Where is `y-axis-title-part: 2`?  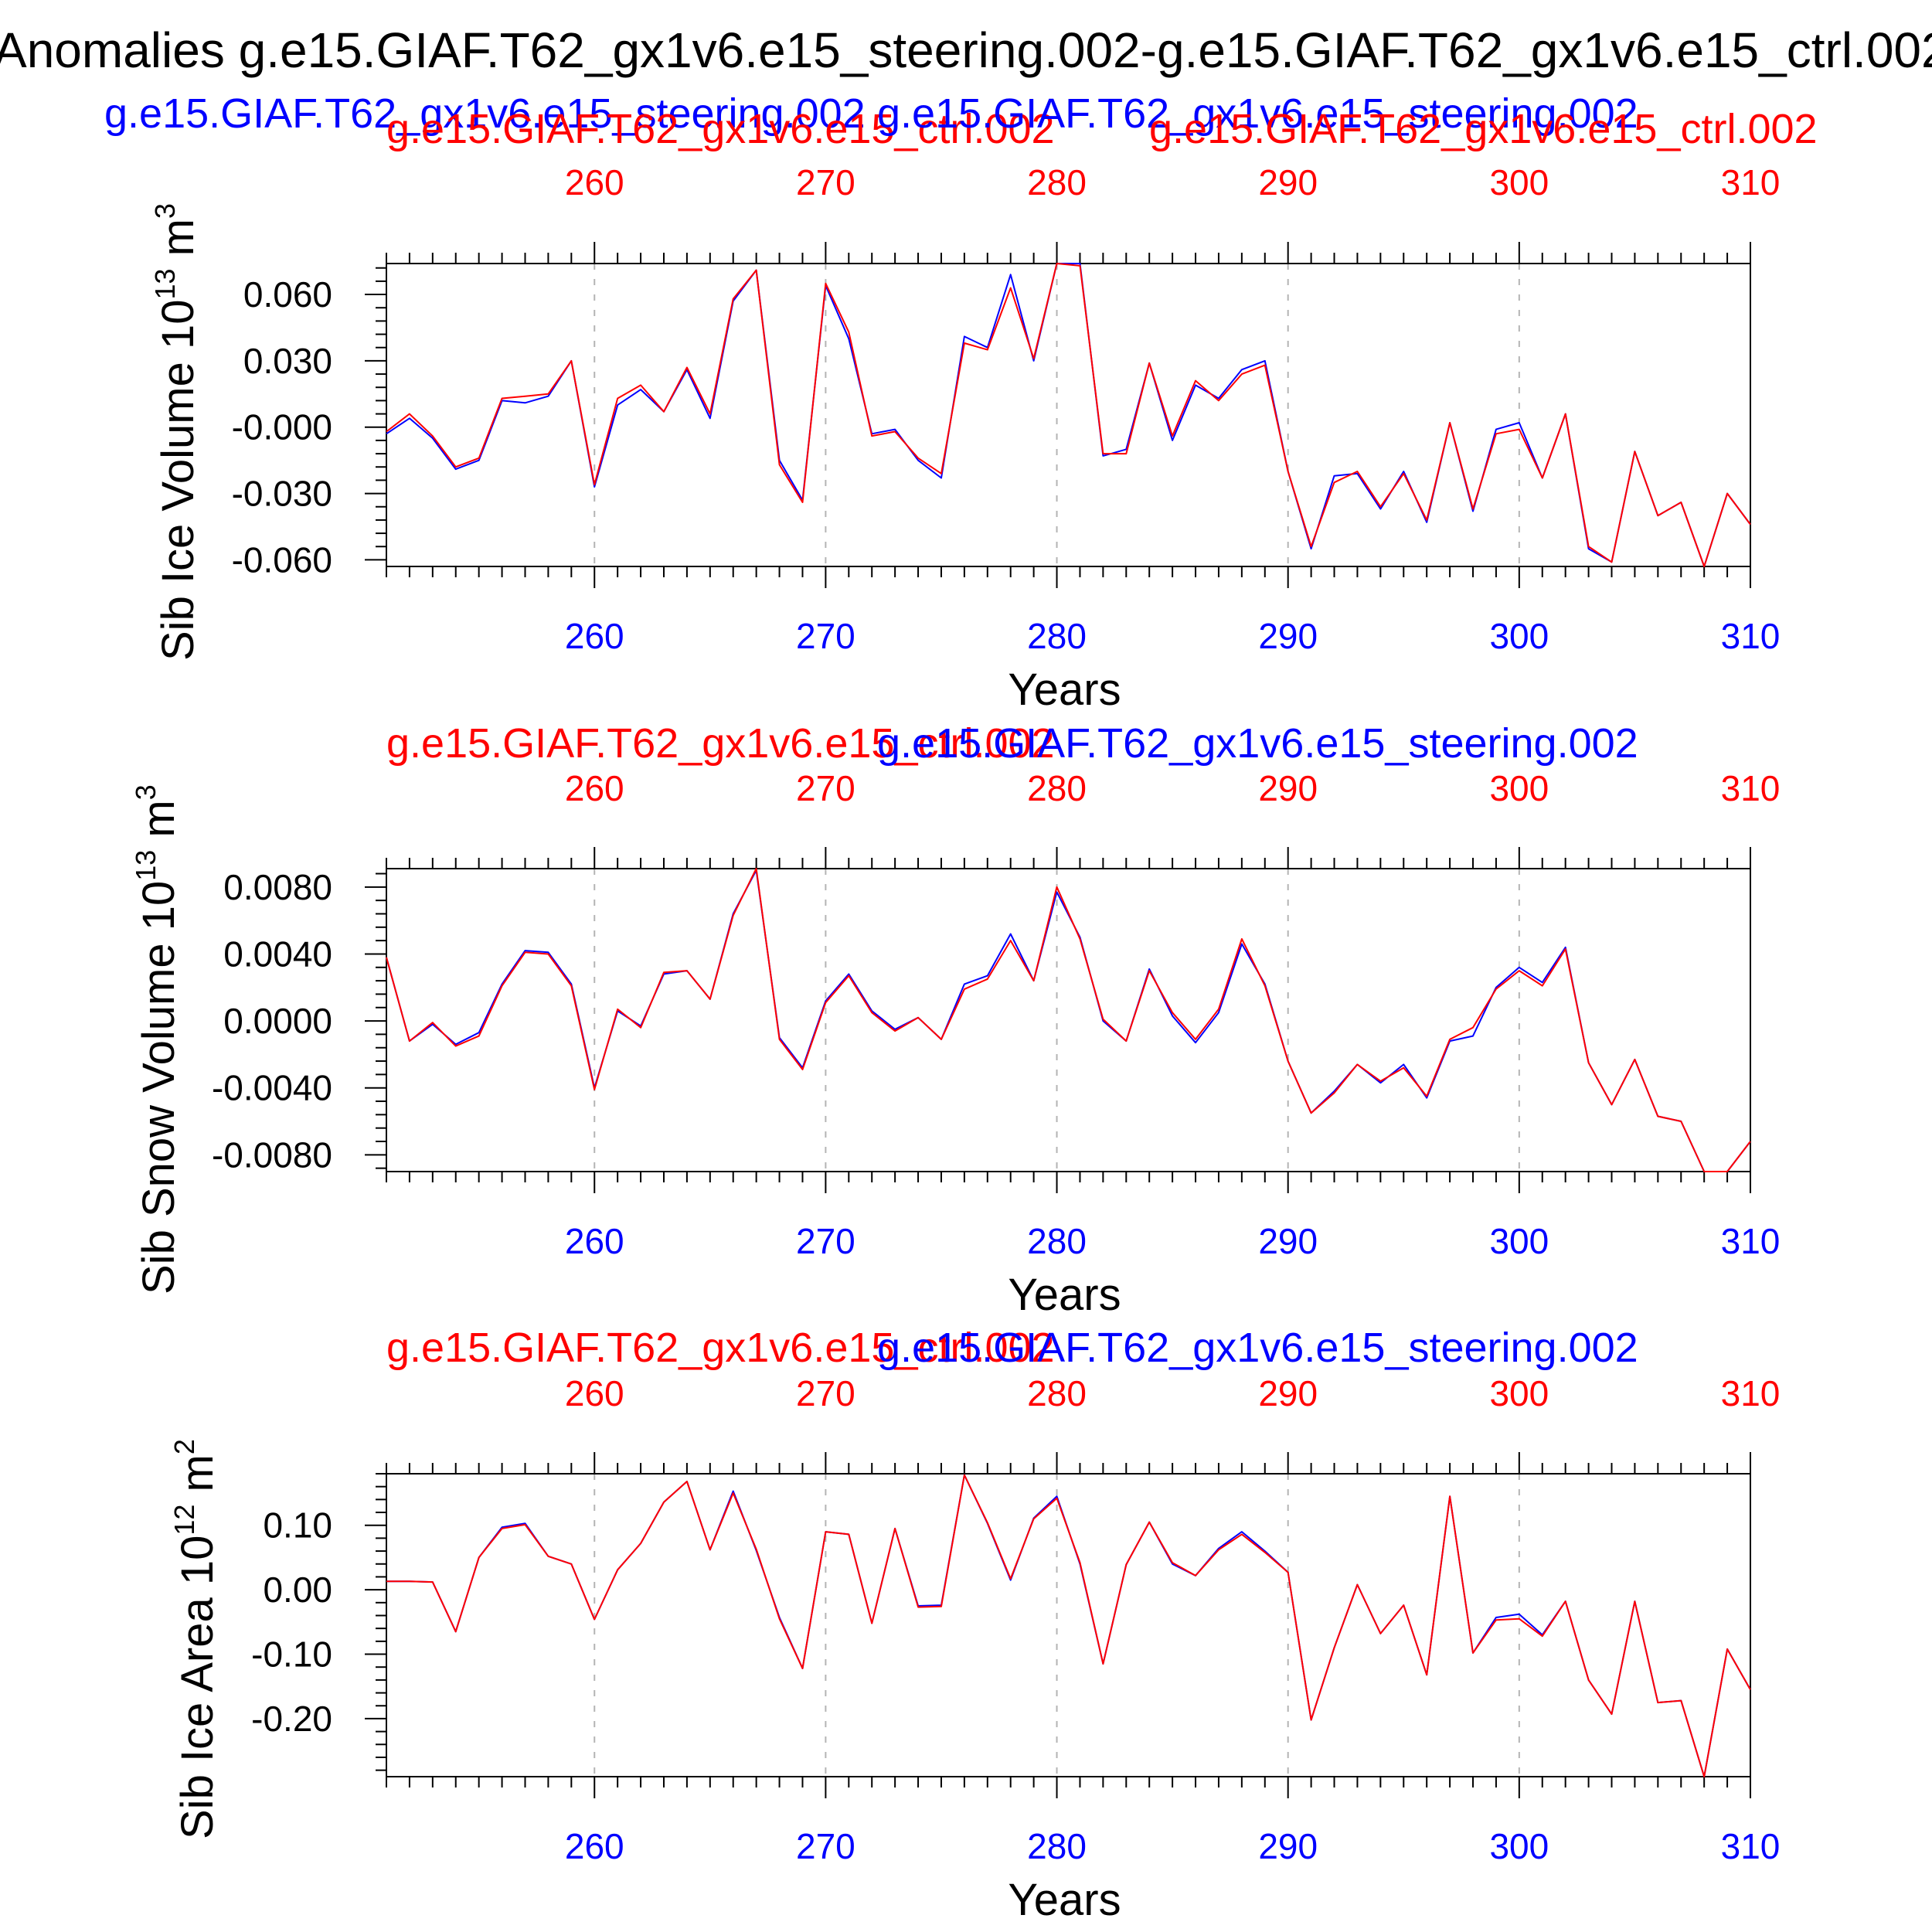 y-axis-title-part: 2 is located at coordinates (184, 1447).